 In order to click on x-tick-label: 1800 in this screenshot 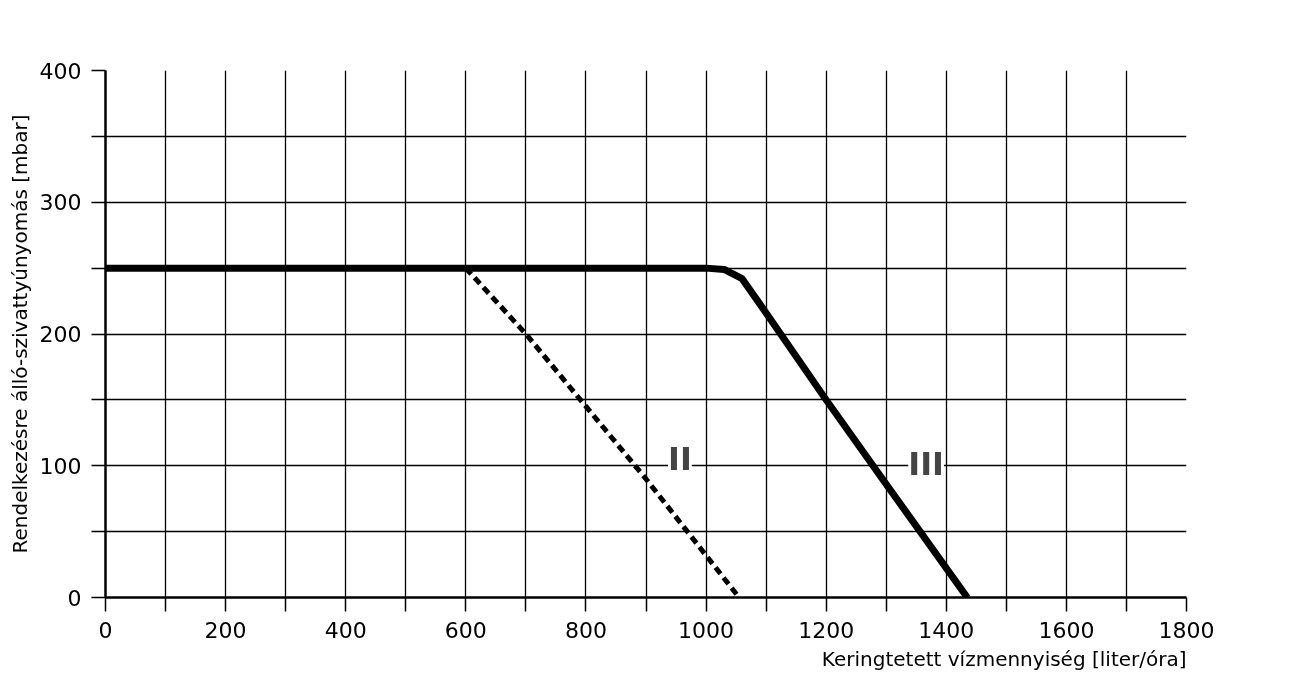, I will do `click(1186, 630)`.